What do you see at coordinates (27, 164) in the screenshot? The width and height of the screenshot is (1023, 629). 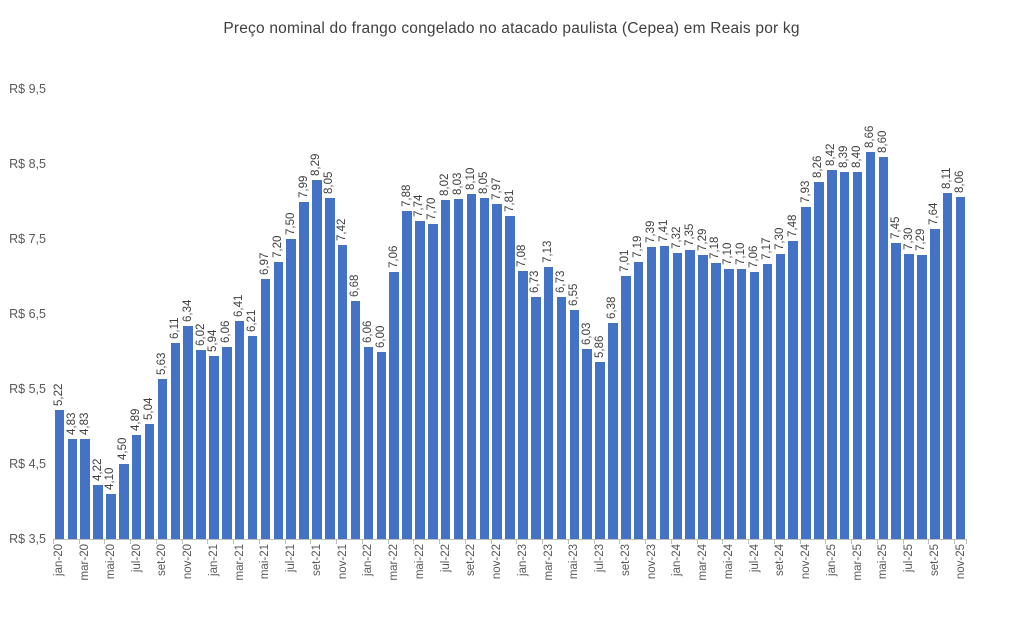 I see `y-axis-tick-label: R$ 8,5` at bounding box center [27, 164].